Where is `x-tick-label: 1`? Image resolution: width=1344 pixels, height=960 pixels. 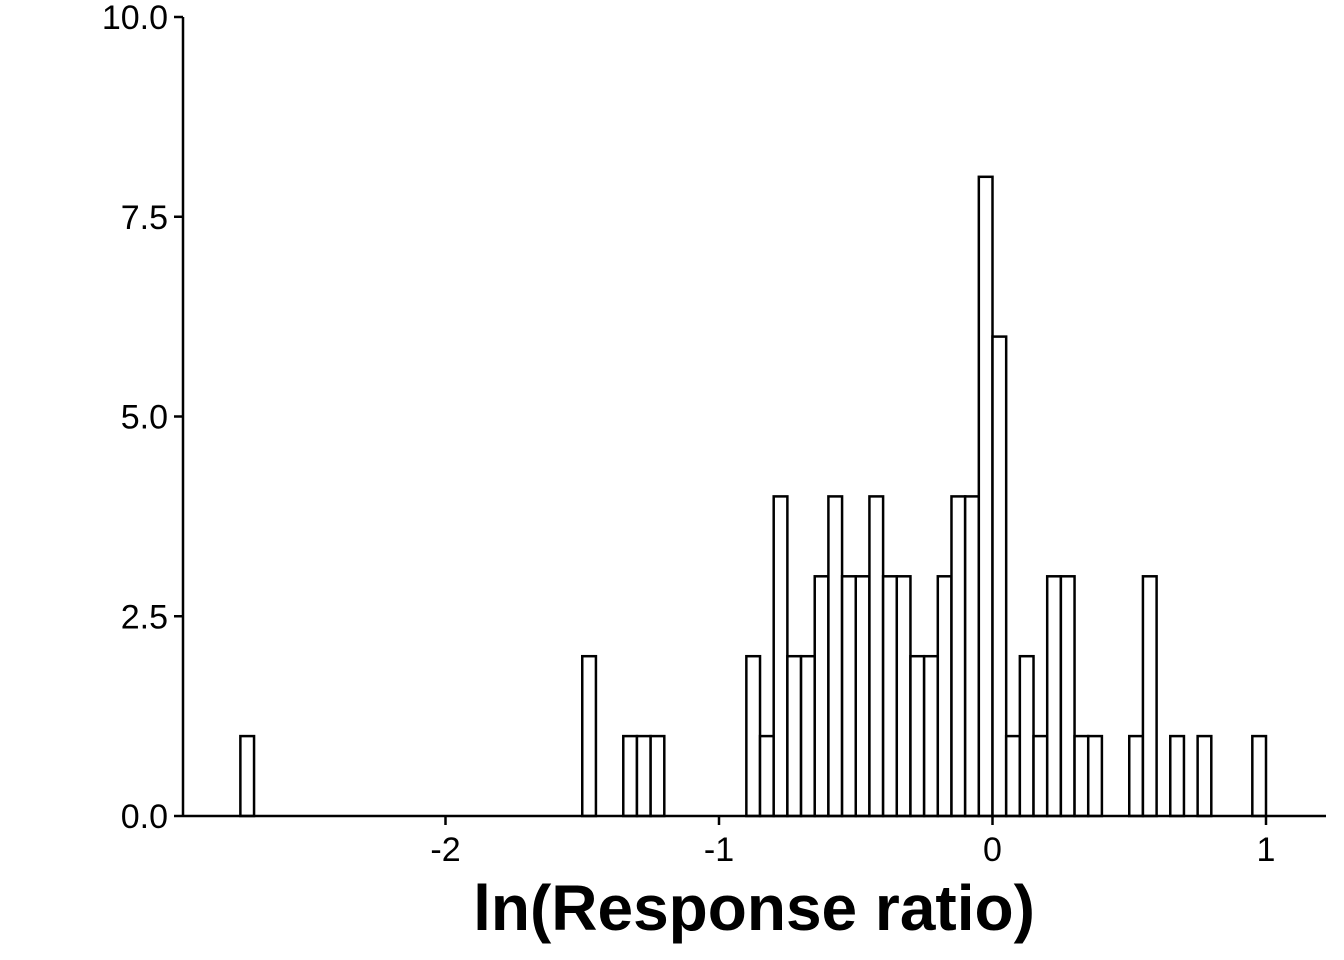 x-tick-label: 1 is located at coordinates (1266, 850).